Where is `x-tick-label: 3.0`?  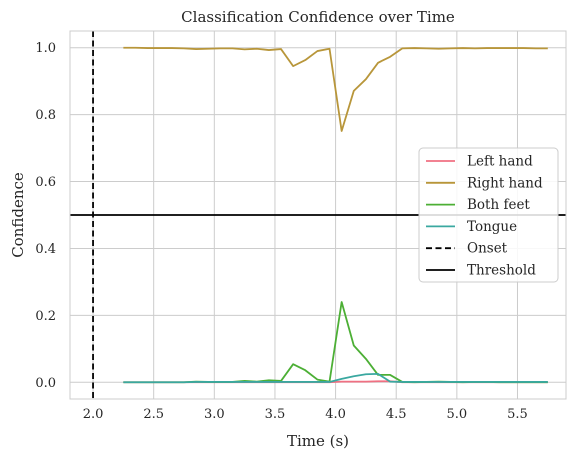
x-tick-label: 3.0 is located at coordinates (214, 414).